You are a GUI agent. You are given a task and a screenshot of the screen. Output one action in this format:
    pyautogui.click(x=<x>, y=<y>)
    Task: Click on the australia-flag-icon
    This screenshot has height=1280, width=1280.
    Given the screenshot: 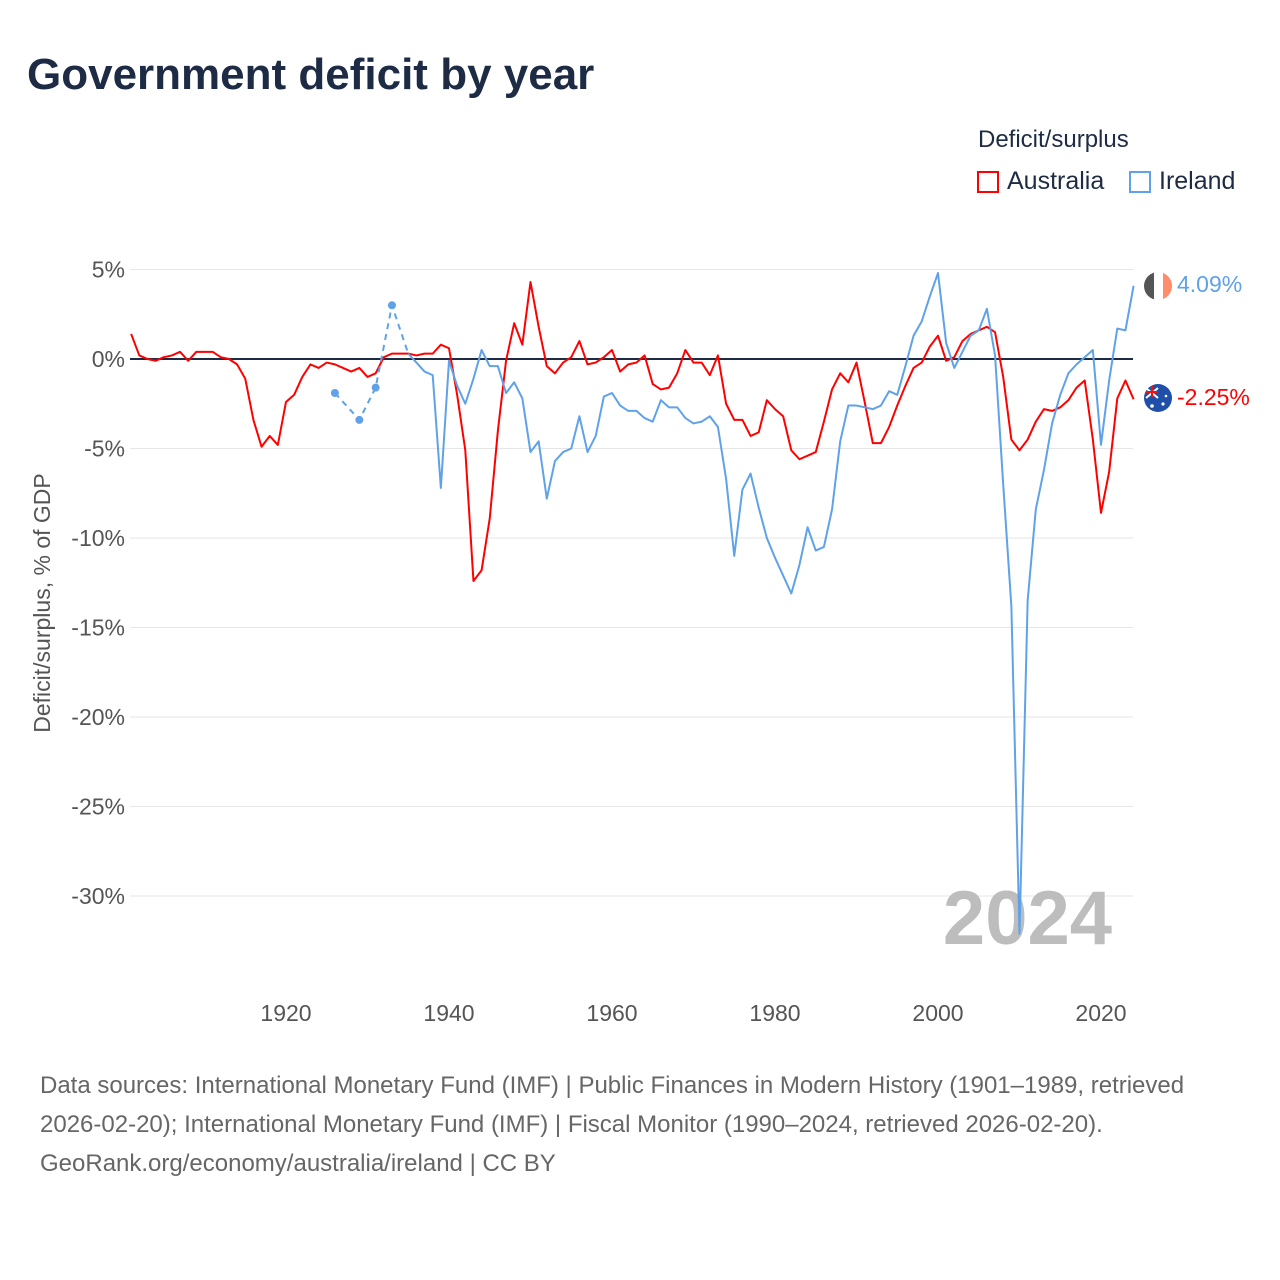 What is the action you would take?
    pyautogui.click(x=1158, y=398)
    